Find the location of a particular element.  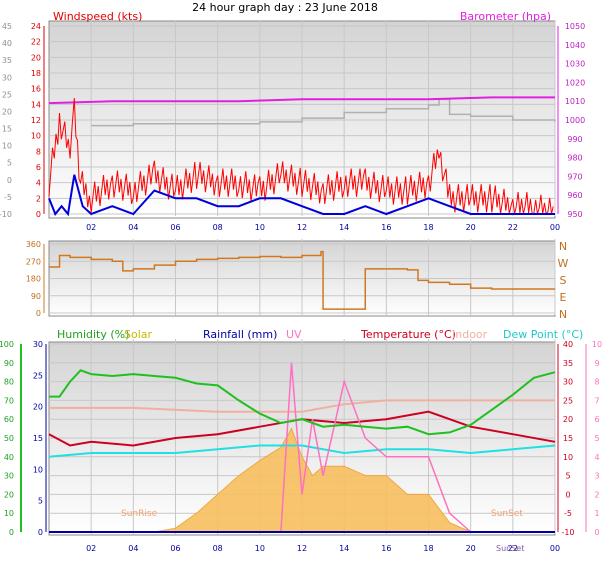

legend-dewpoint: Dew Point (°C) is located at coordinates (543, 334).